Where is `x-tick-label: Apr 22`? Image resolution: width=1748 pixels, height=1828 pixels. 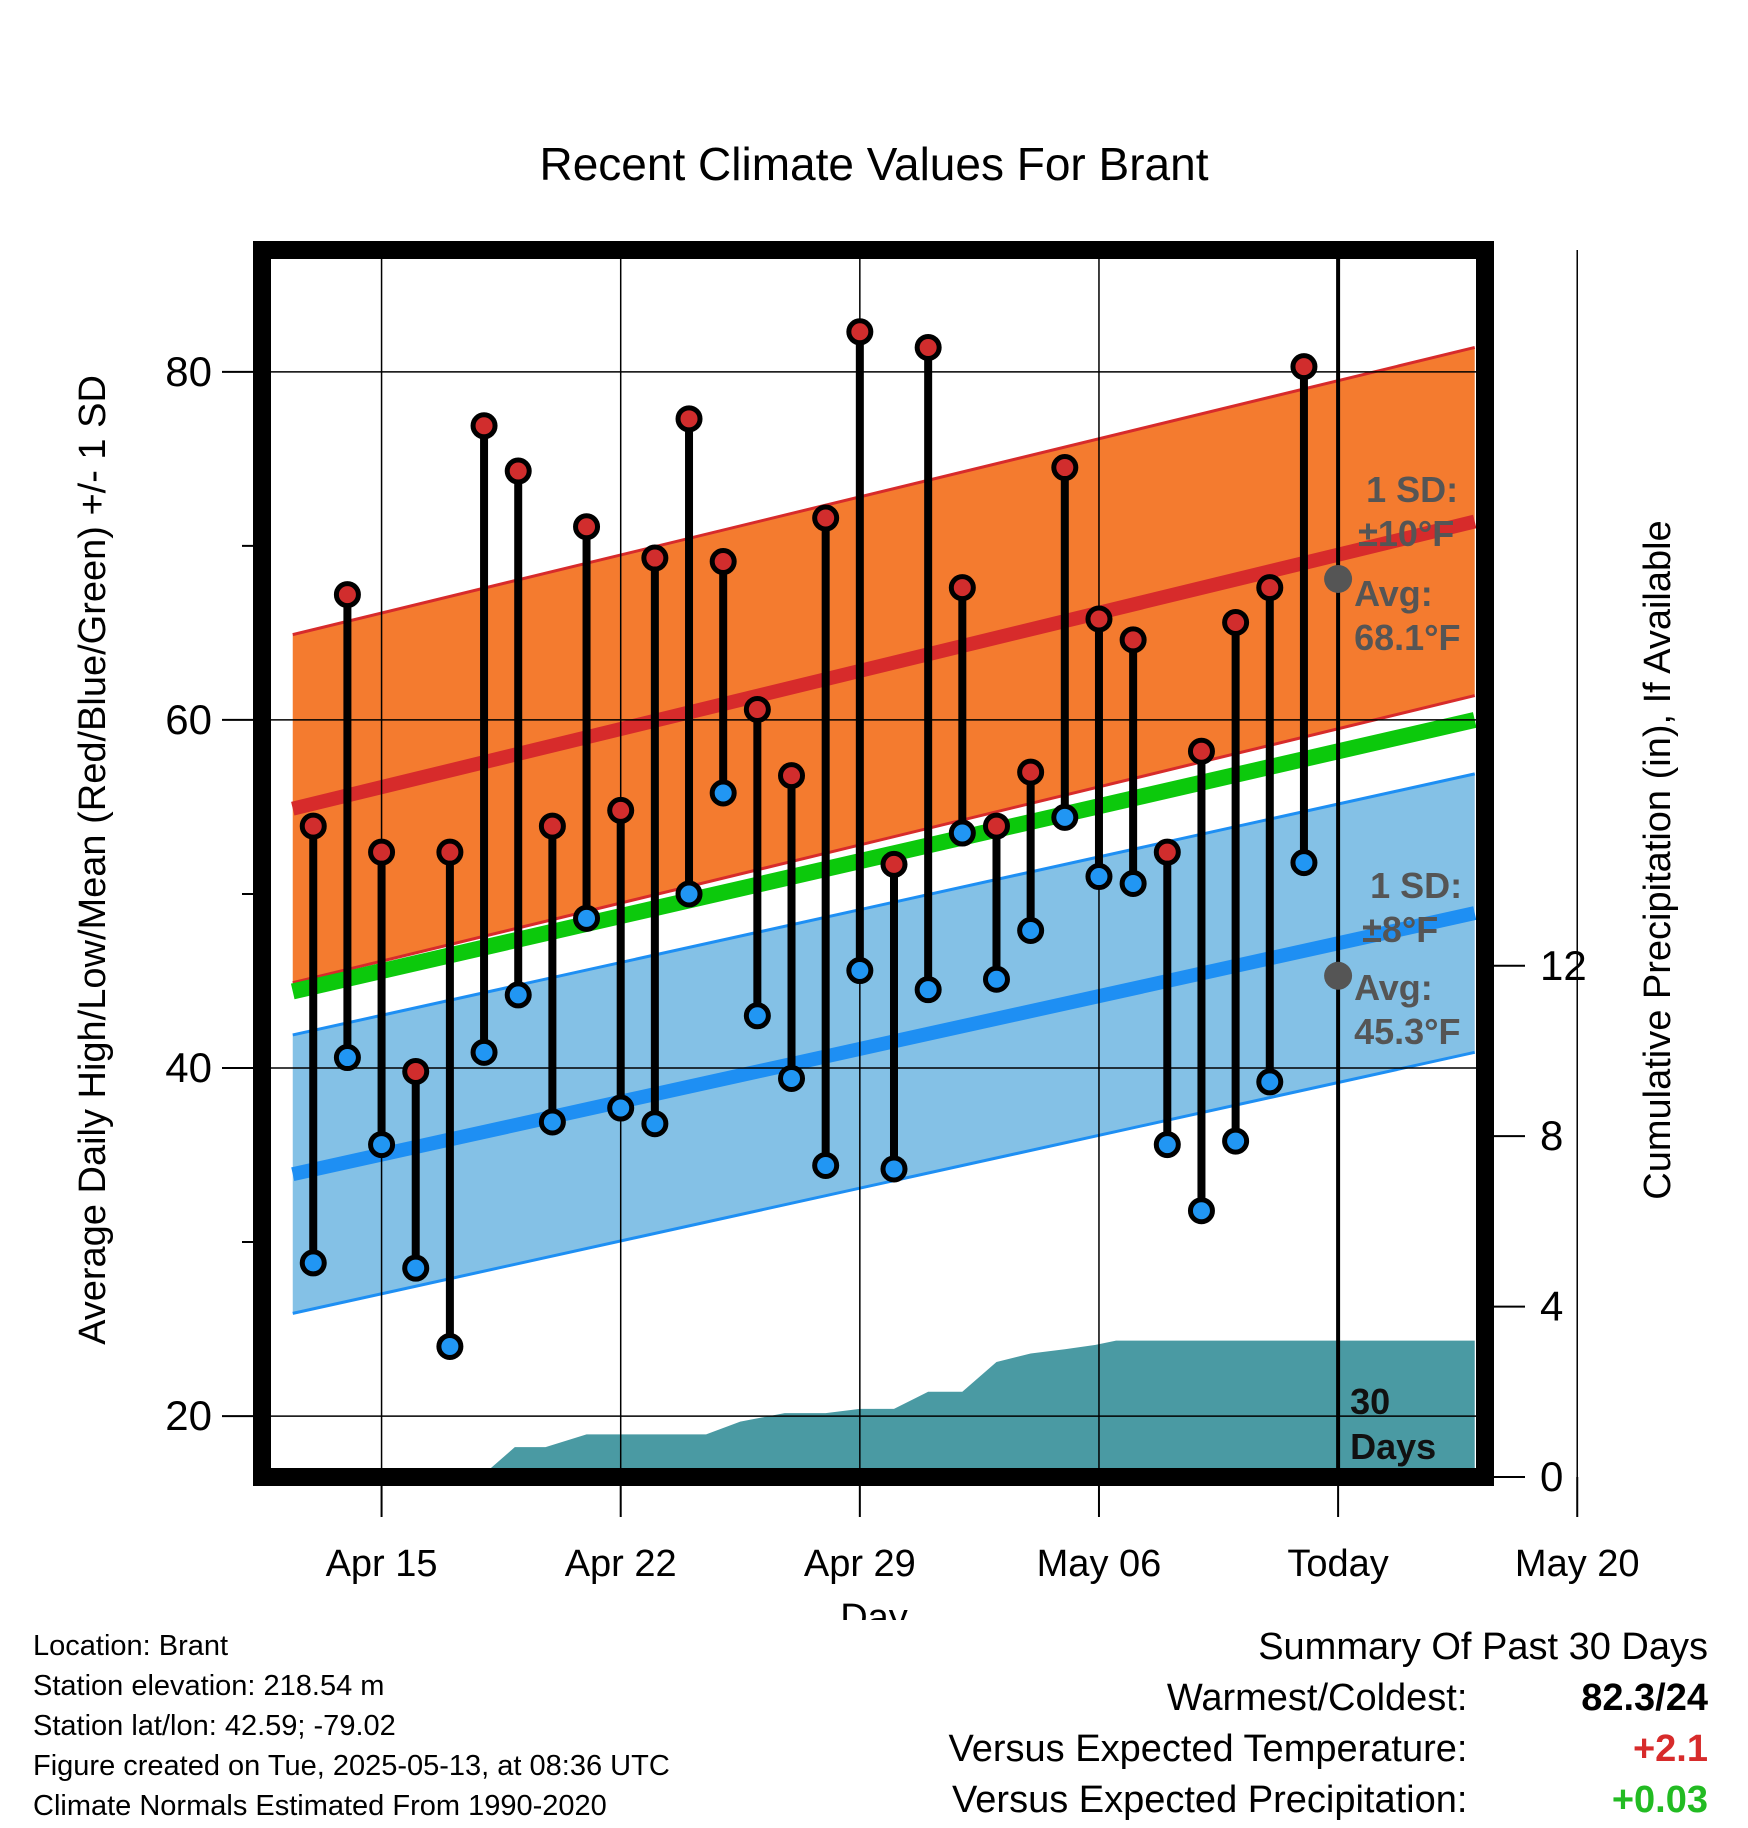
x-tick-label: Apr 22 is located at coordinates (621, 1564).